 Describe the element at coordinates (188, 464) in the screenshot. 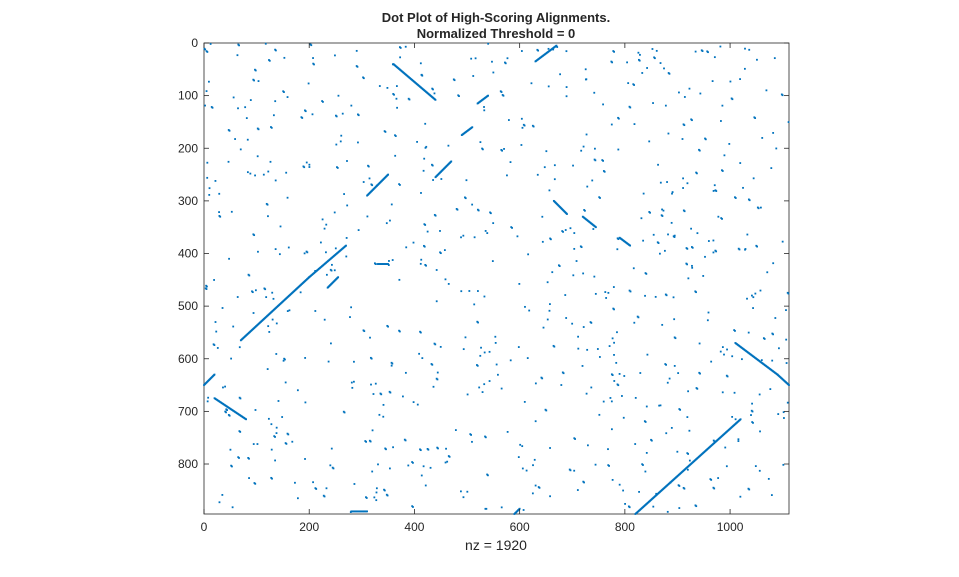

I see `y-tick-label: 800` at that location.